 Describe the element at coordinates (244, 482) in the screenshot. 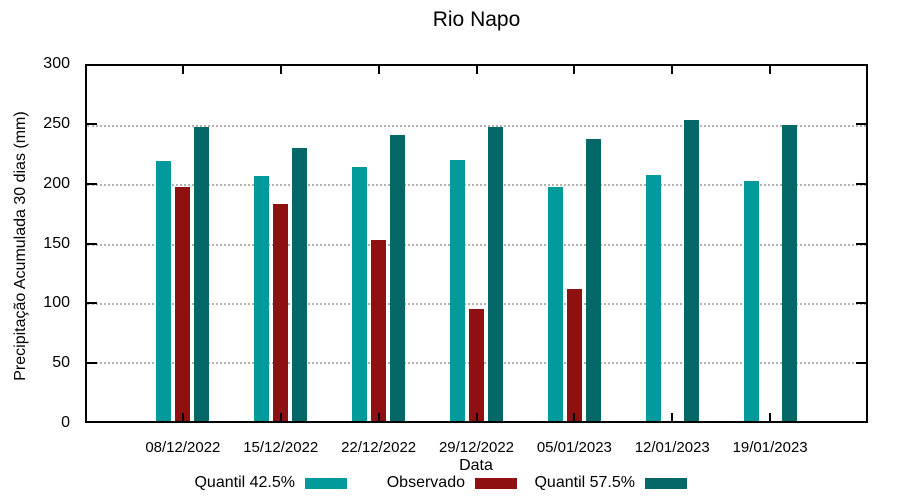

I see `legend-label: Quantil 42.5%` at that location.